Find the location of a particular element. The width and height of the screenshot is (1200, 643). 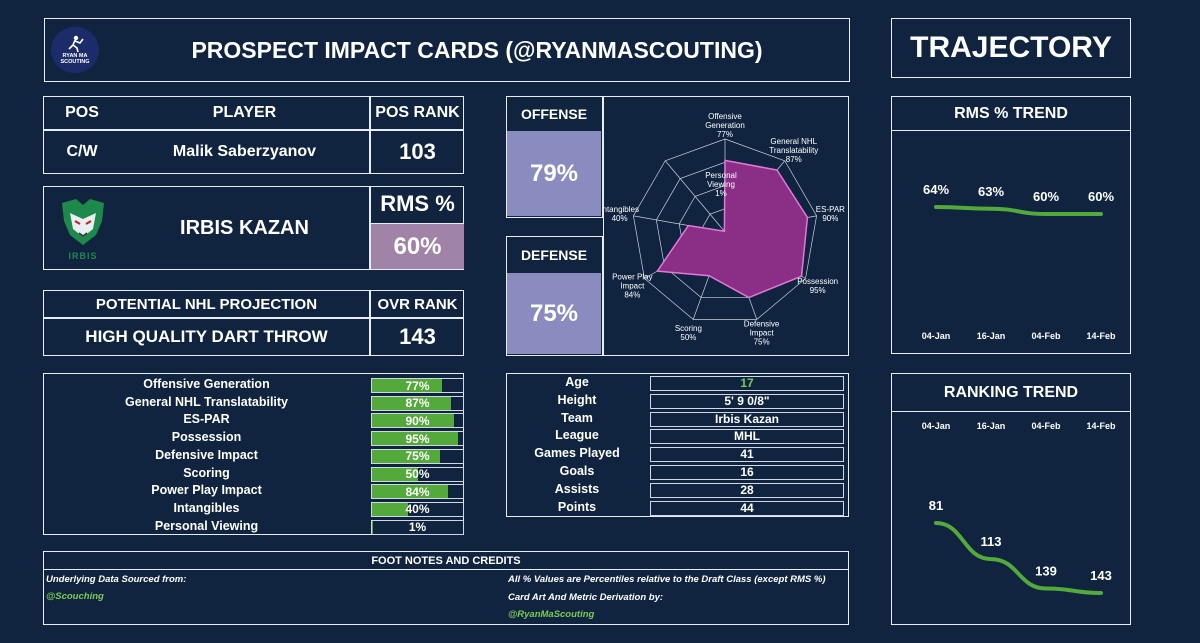

ryanma-logo: RYAN MA SCOUTING is located at coordinates (75, 50).